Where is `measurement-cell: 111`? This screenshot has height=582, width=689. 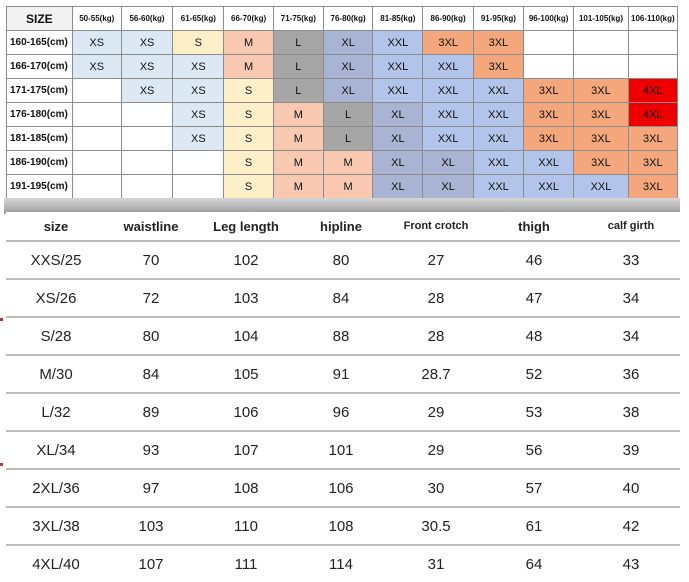 measurement-cell: 111 is located at coordinates (246, 564).